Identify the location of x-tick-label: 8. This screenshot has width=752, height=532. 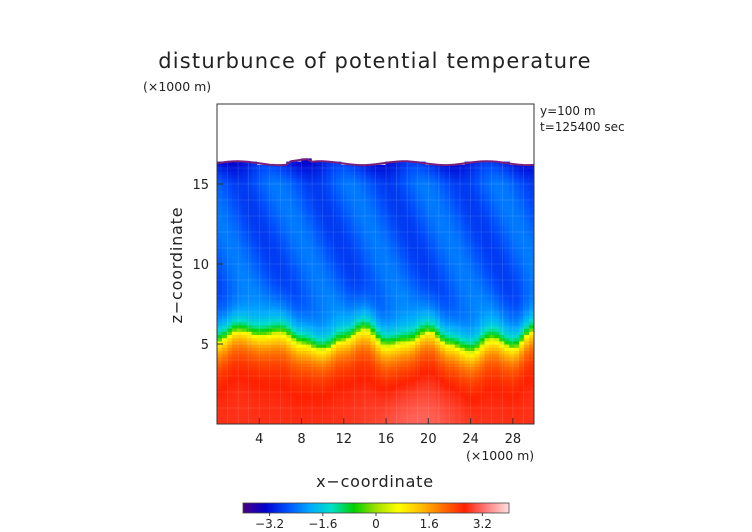
(301, 439).